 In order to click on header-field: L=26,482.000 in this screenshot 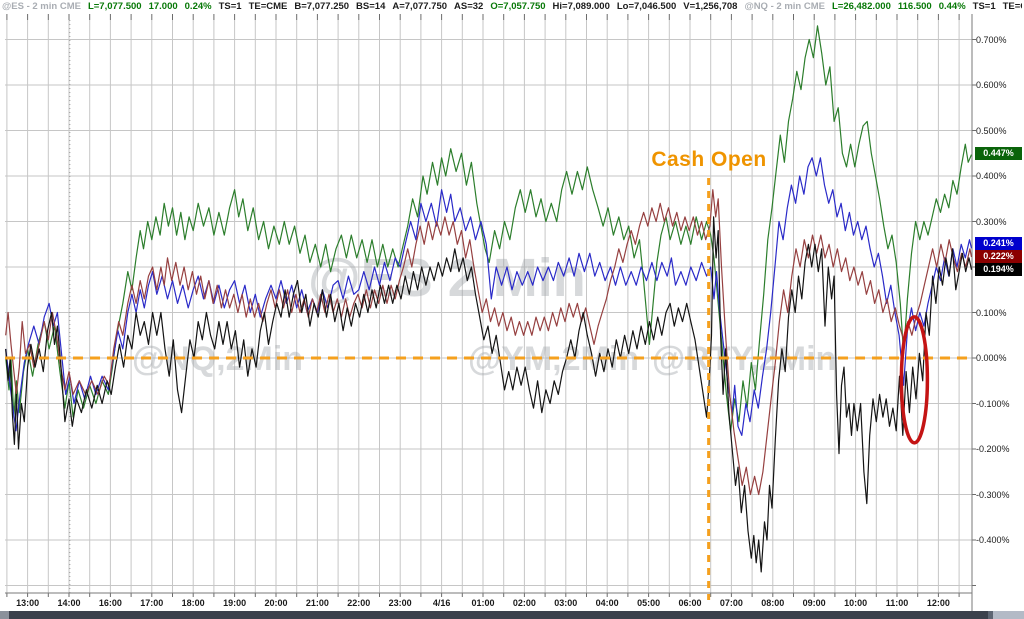, I will do `click(861, 6)`.